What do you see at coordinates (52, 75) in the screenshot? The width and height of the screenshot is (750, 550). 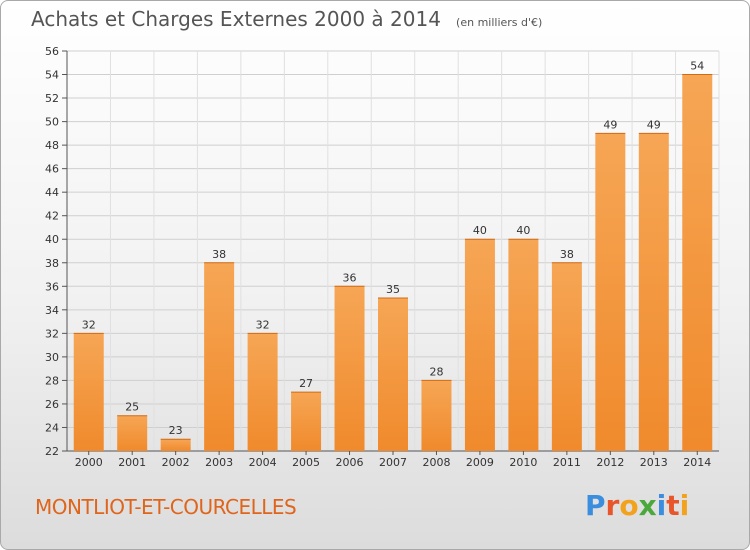 I see `y-tick-label: 54` at bounding box center [52, 75].